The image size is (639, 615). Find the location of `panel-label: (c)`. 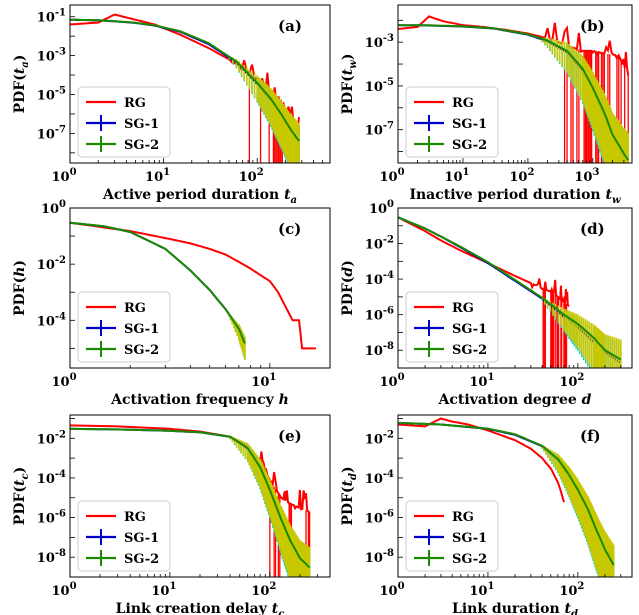

panel-label: (c) is located at coordinates (289, 229).